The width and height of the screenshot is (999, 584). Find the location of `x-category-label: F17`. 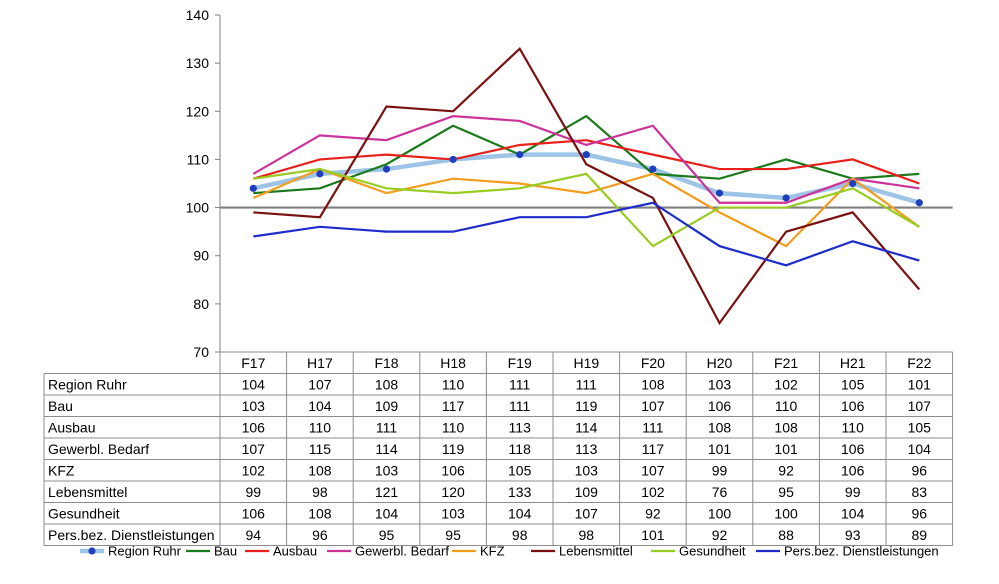

x-category-label: F17 is located at coordinates (253, 363).